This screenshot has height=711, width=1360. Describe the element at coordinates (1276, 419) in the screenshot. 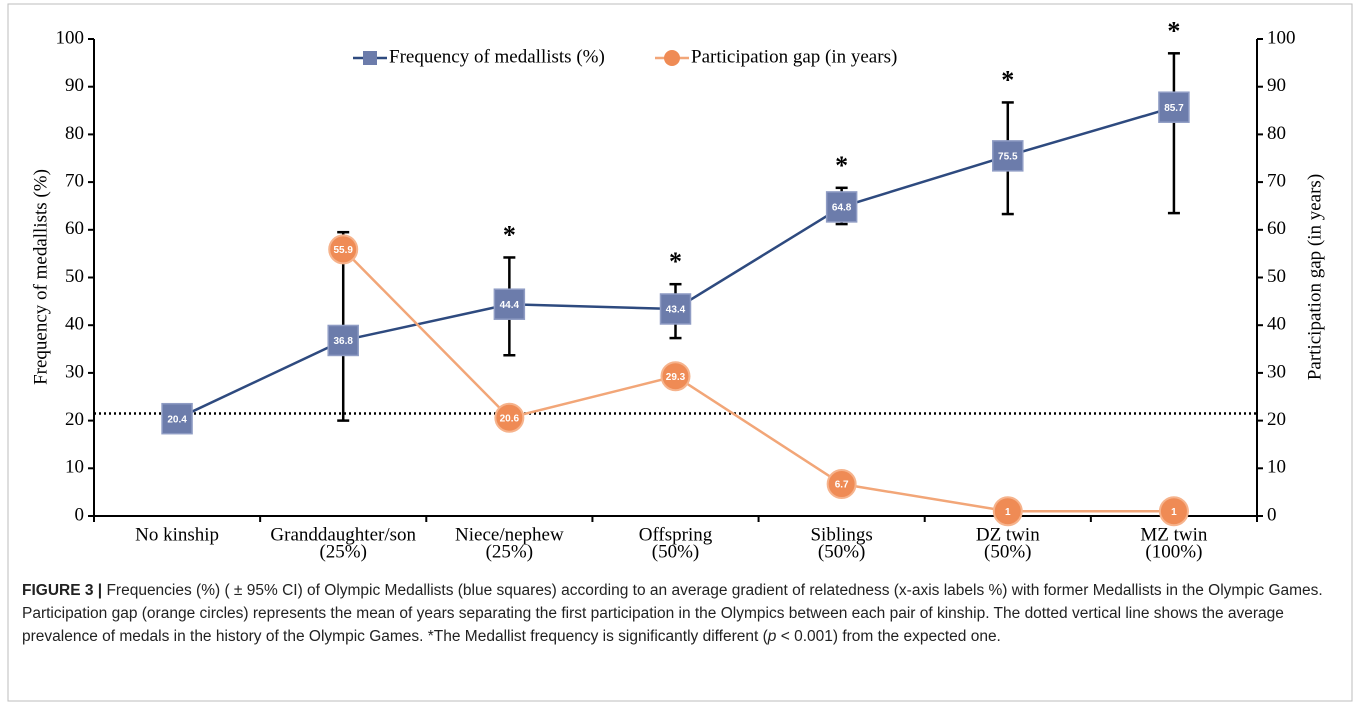

I see `y2-tick-label: 20` at that location.